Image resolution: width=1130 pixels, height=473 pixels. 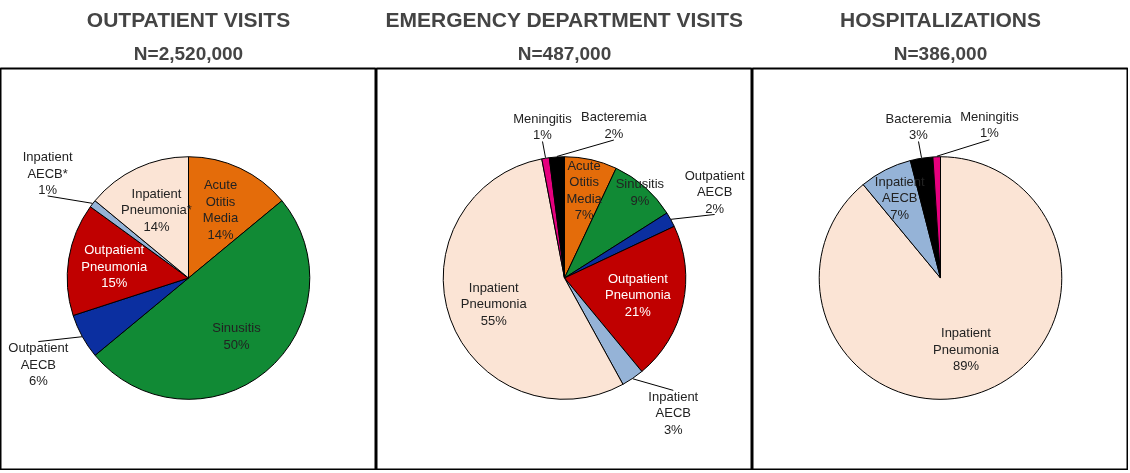 I want to click on chart-subtitle: N=386,000, so click(x=940, y=53).